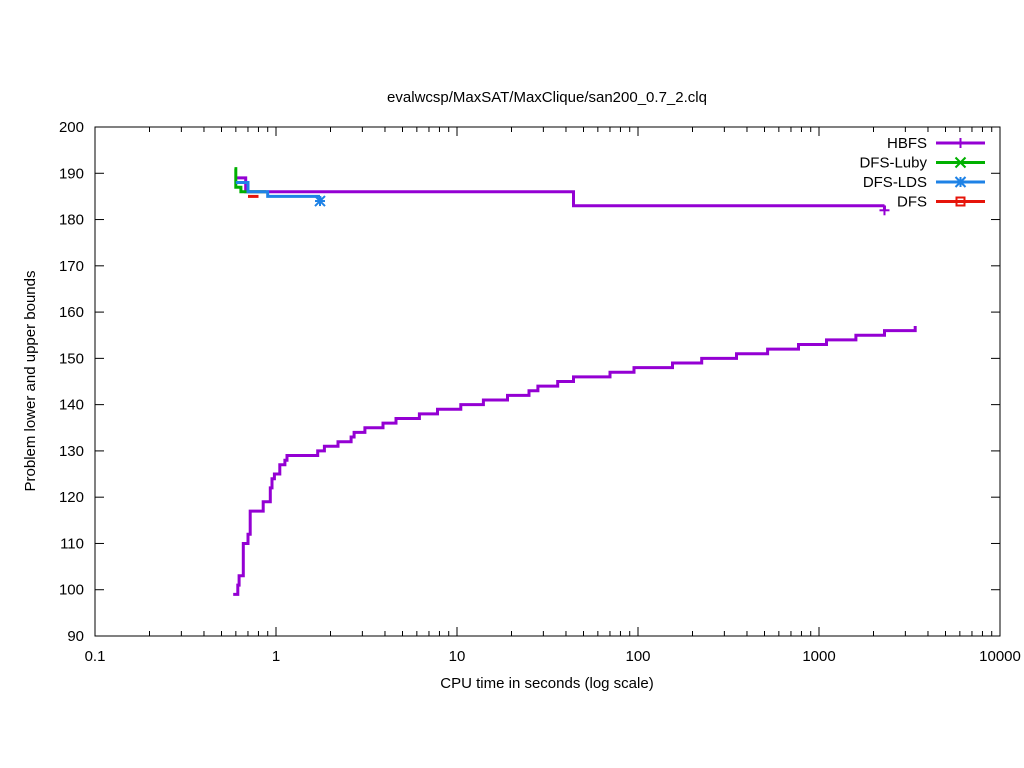 The image size is (1024, 768). Describe the element at coordinates (71, 451) in the screenshot. I see `y-tick-label: 130` at that location.